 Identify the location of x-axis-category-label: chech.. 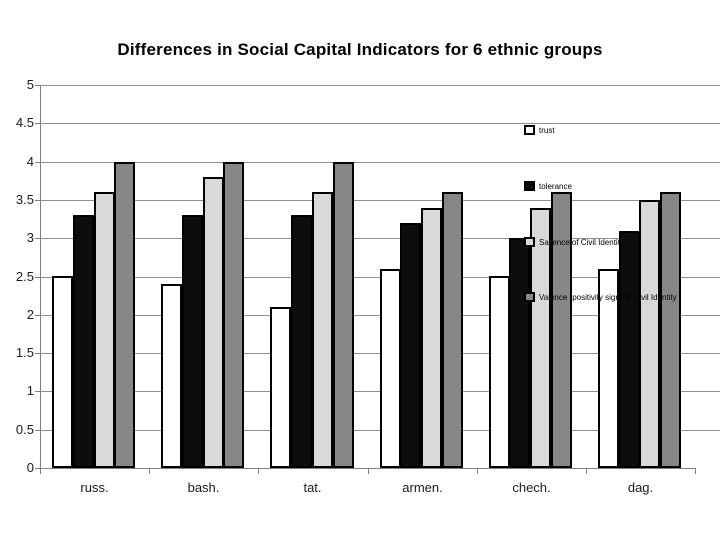
(531, 487).